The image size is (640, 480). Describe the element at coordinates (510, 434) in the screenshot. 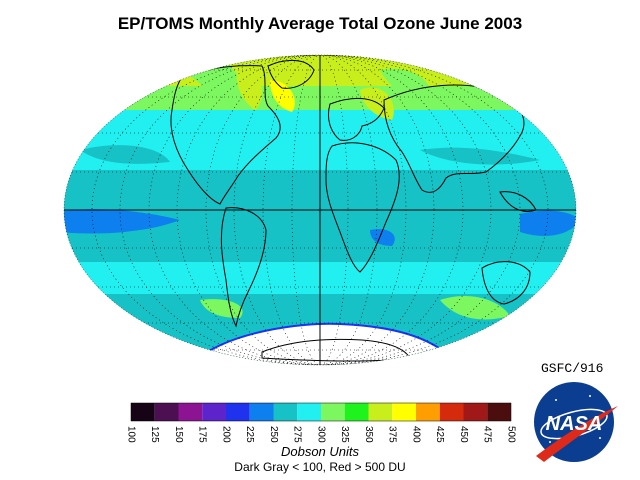

I see `colorbar-tick-label: 500` at that location.